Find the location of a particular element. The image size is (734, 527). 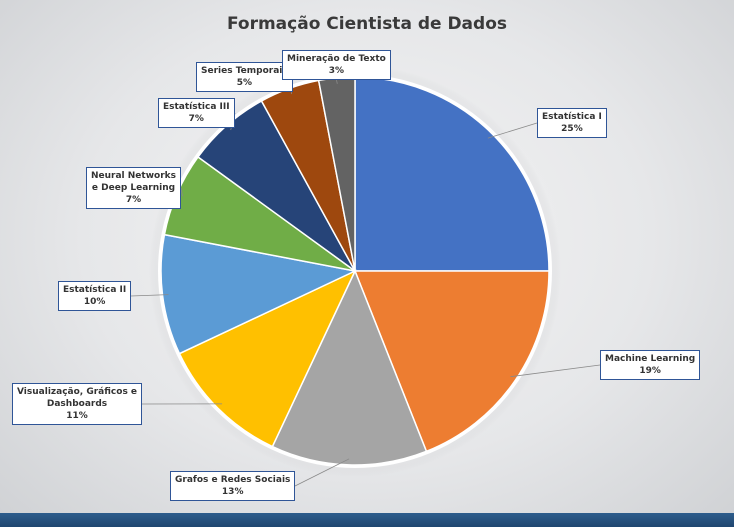

slice-callout: Mineração de Texto 3% is located at coordinates (336, 65).